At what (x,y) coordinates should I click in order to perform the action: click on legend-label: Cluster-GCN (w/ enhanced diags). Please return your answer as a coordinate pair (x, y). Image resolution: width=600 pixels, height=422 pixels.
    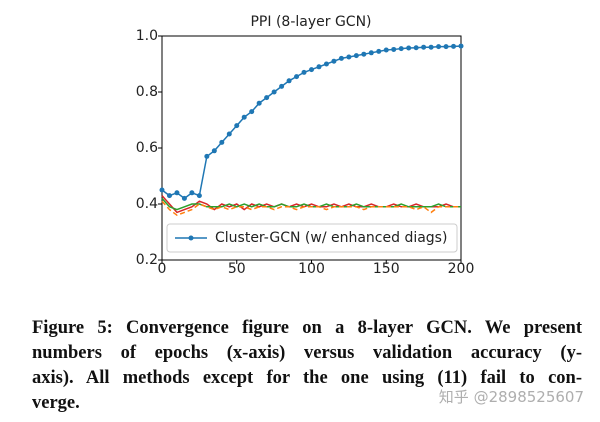
    Looking at the image, I should click on (331, 238).